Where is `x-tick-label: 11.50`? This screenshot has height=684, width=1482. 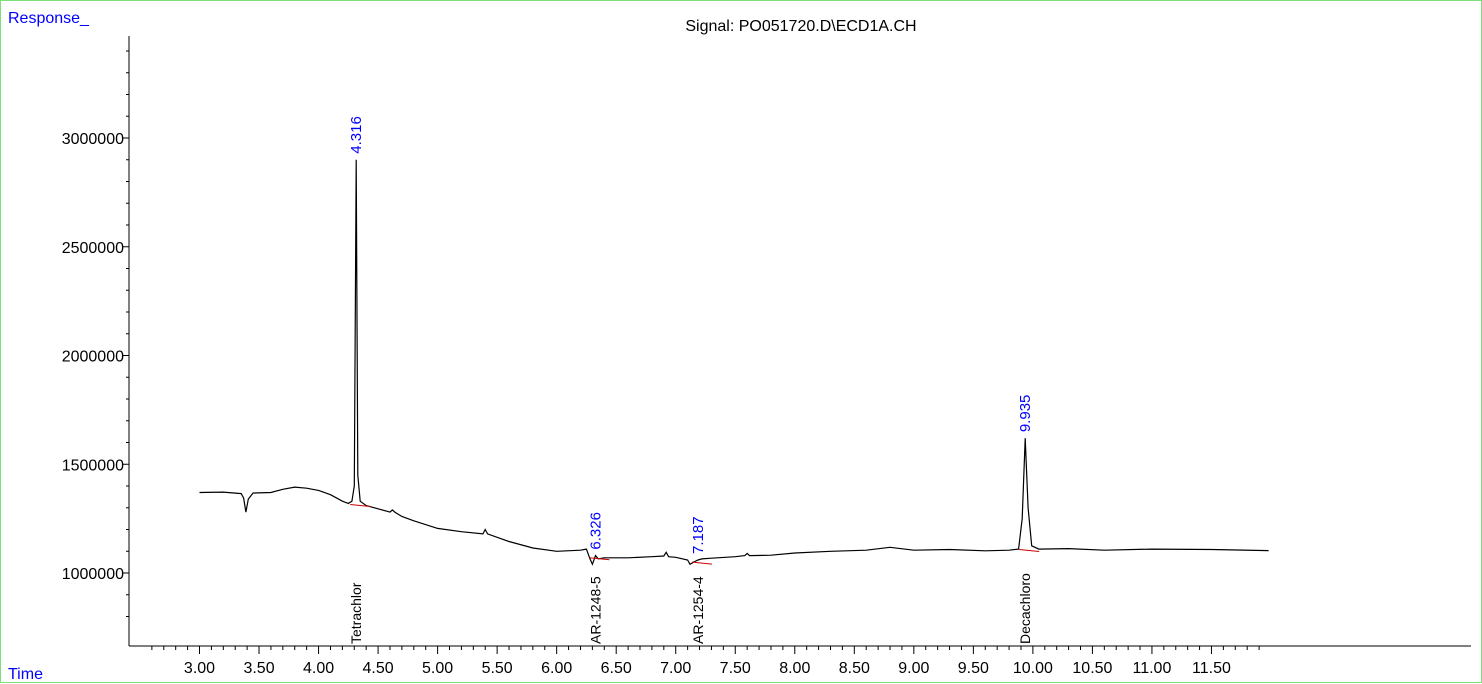
x-tick-label: 11.50 is located at coordinates (1211, 668).